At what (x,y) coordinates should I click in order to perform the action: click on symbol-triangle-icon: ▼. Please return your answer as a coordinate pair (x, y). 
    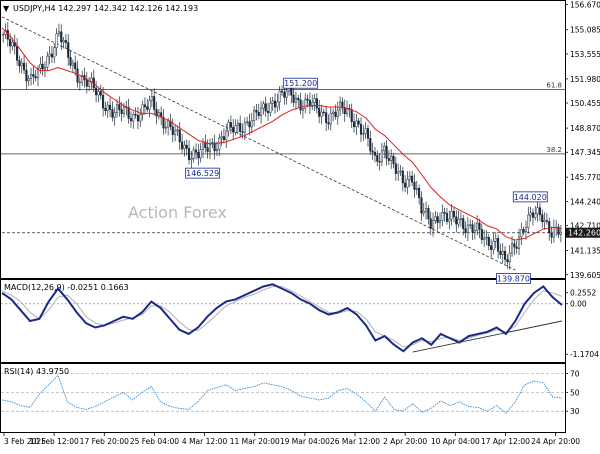
    Looking at the image, I should click on (6, 8).